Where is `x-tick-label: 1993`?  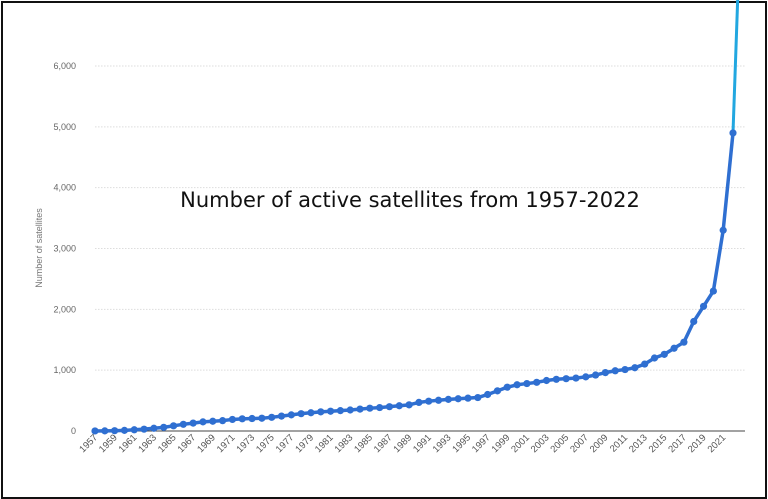 x-tick-label: 1993 is located at coordinates (442, 443).